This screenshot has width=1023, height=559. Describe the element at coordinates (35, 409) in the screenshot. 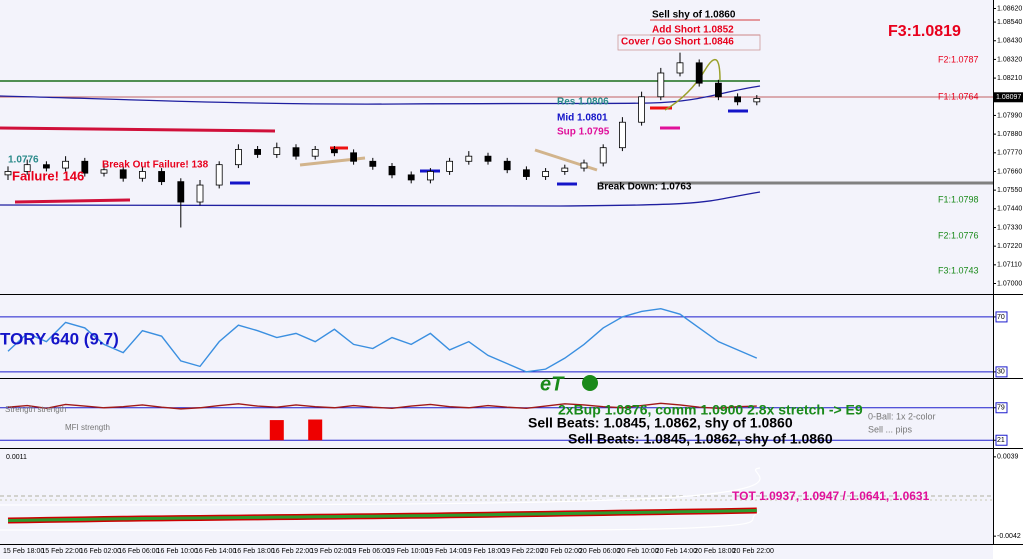

I see `annotation: Strength strength` at that location.